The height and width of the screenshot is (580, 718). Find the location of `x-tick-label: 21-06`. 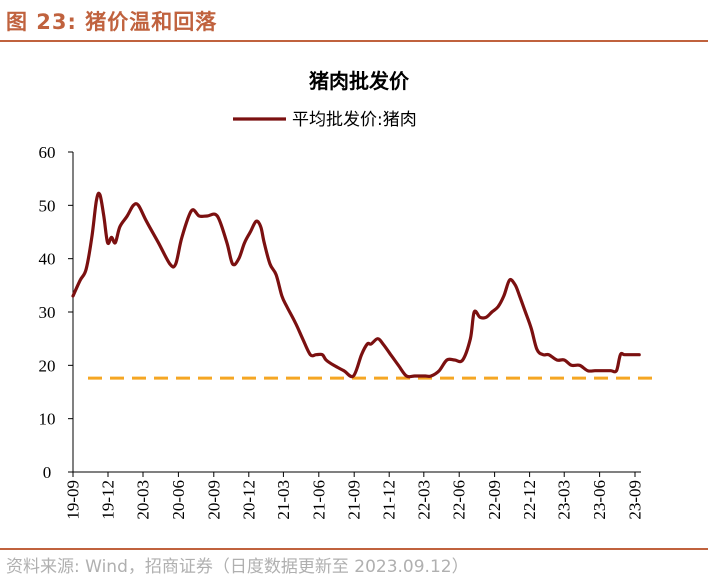

x-tick-label: 21-06 is located at coordinates (318, 500).